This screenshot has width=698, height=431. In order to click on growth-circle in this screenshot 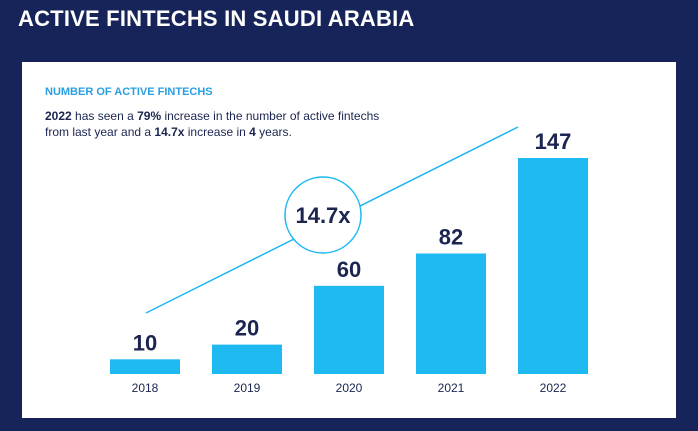, I will do `click(323, 215)`.